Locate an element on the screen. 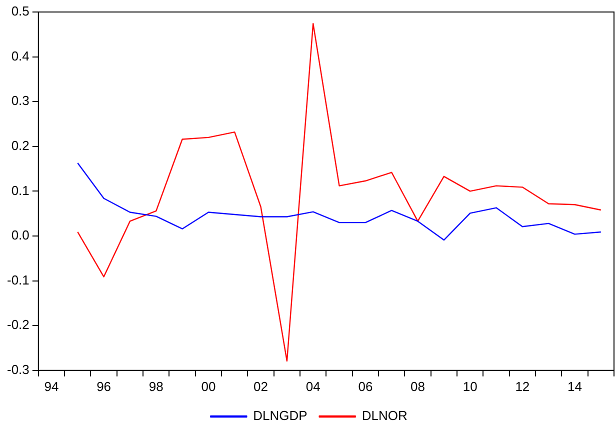  y-tick-label: -0.3 is located at coordinates (18, 369).